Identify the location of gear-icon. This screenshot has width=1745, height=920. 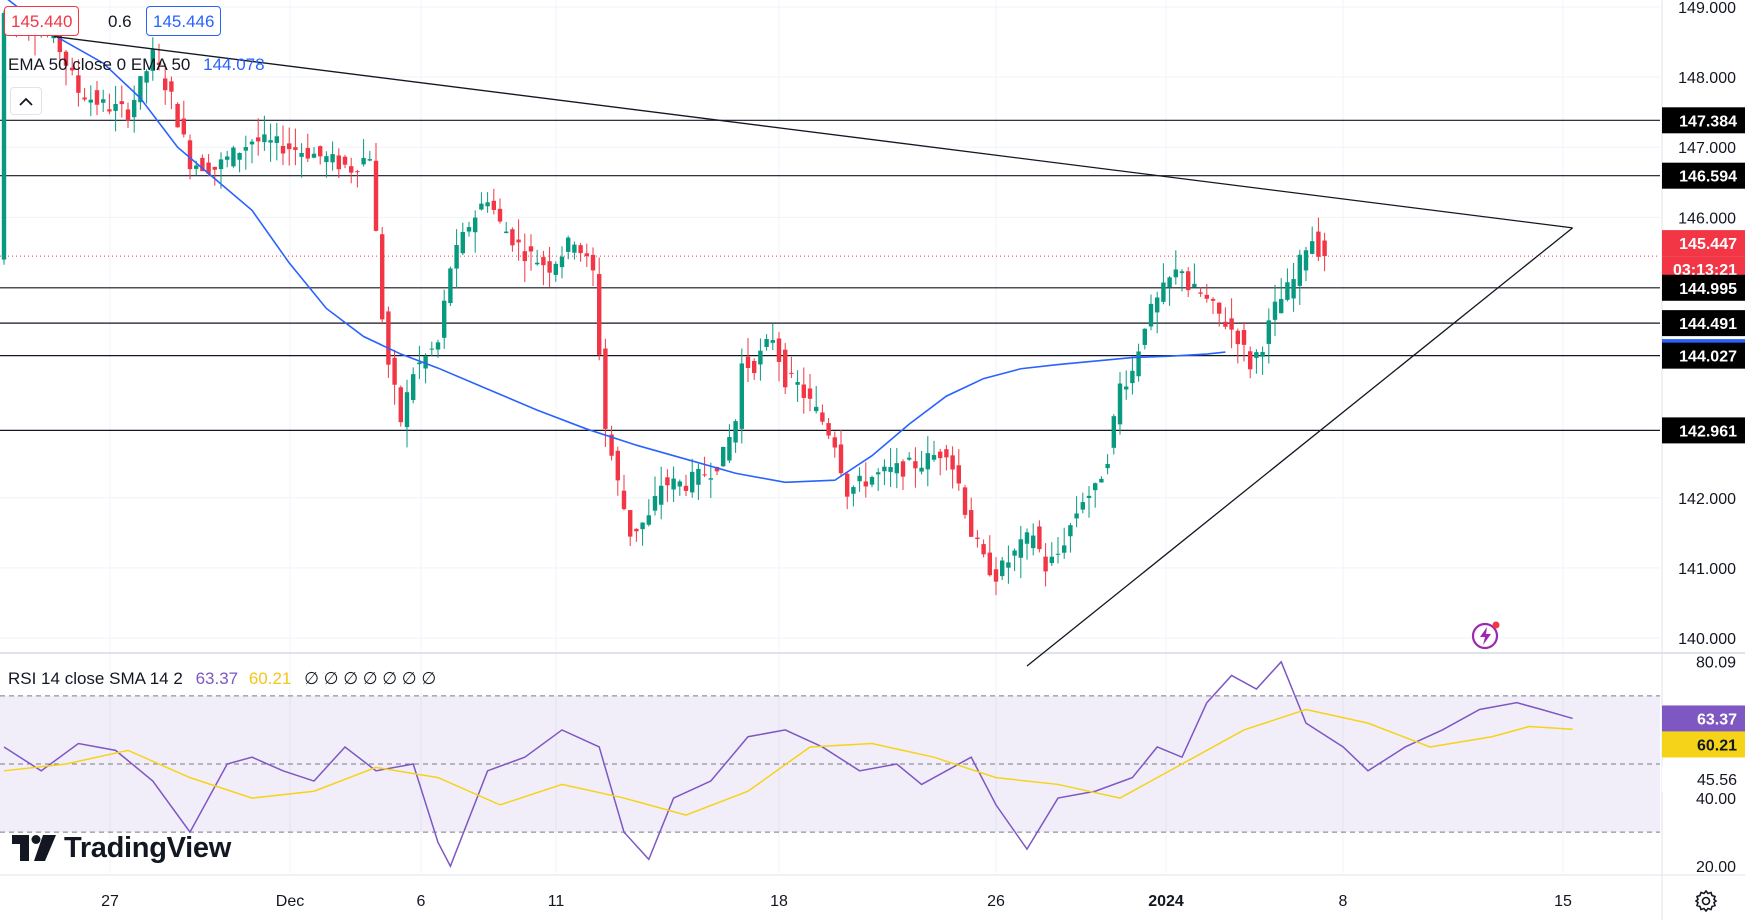
(1706, 901).